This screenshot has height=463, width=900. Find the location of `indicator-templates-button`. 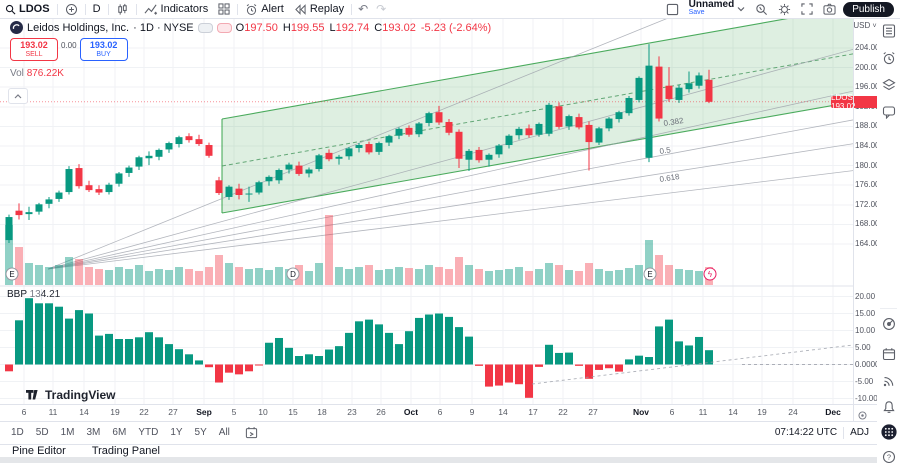

indicator-templates-button is located at coordinates (224, 9).